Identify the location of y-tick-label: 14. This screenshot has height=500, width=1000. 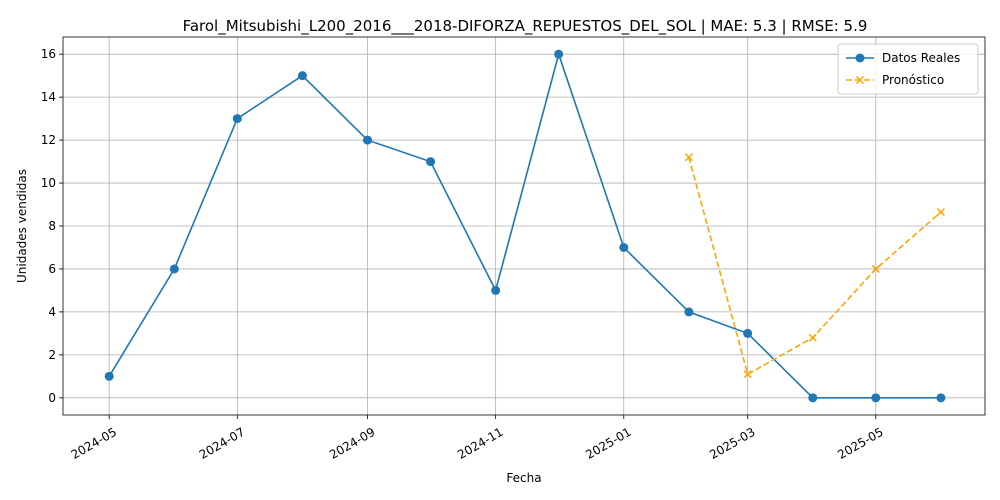
(48, 97).